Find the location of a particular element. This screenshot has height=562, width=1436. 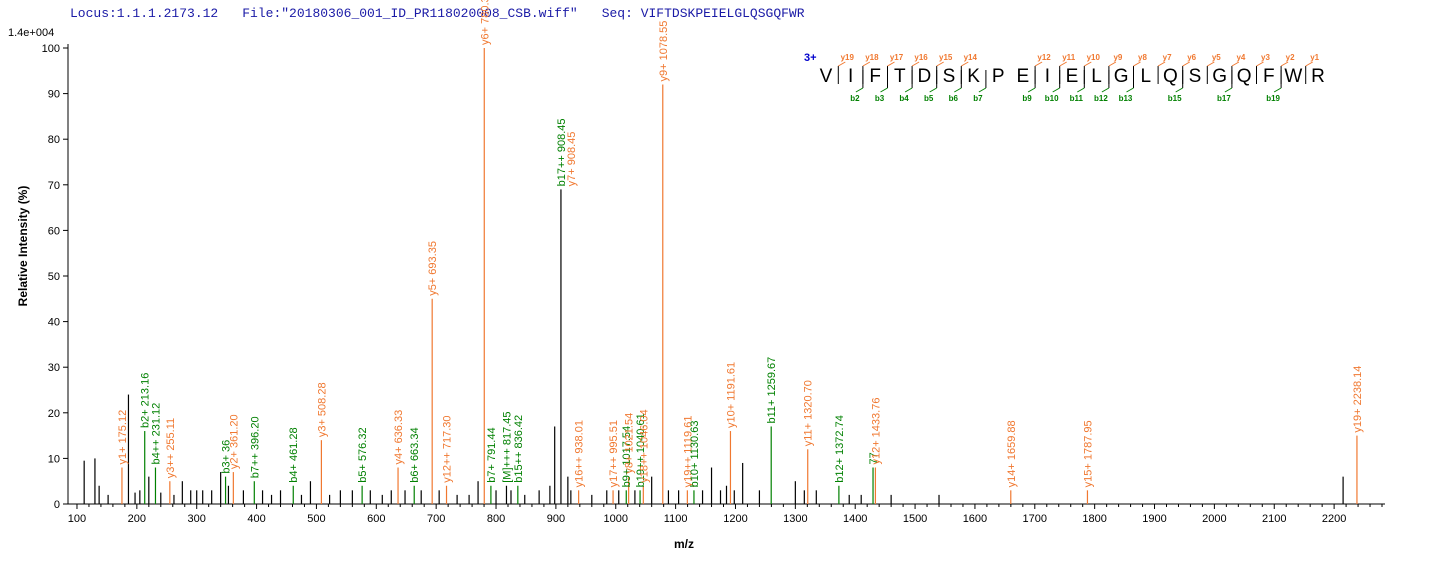

y-ion-label: y17 is located at coordinates (897, 57).